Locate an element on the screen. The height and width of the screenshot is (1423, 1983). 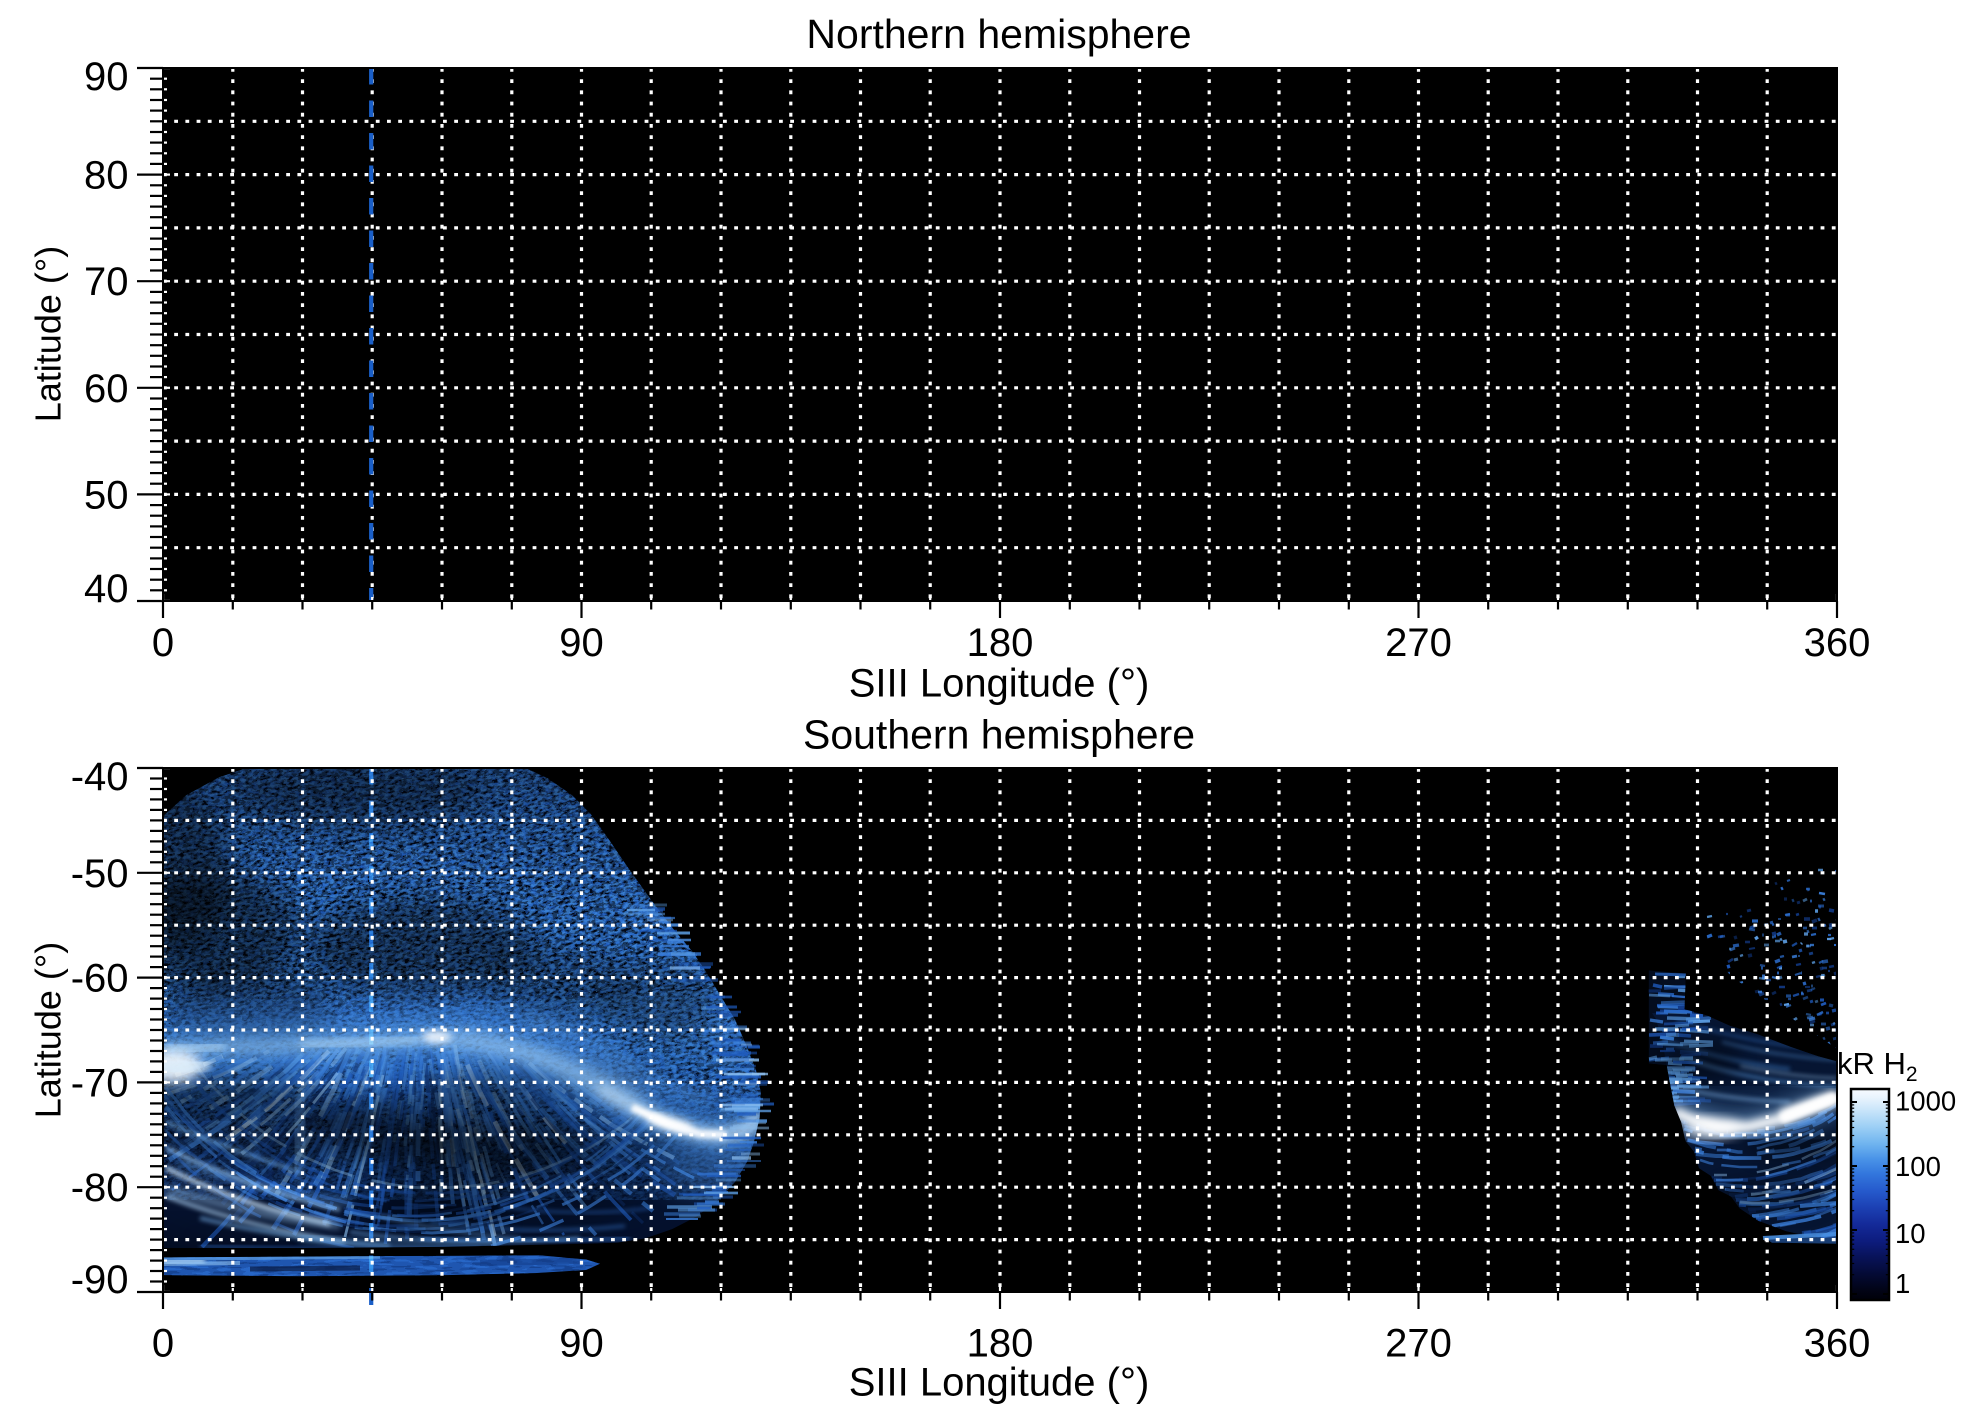
svg-text: 60 is located at coordinates (106, 389).